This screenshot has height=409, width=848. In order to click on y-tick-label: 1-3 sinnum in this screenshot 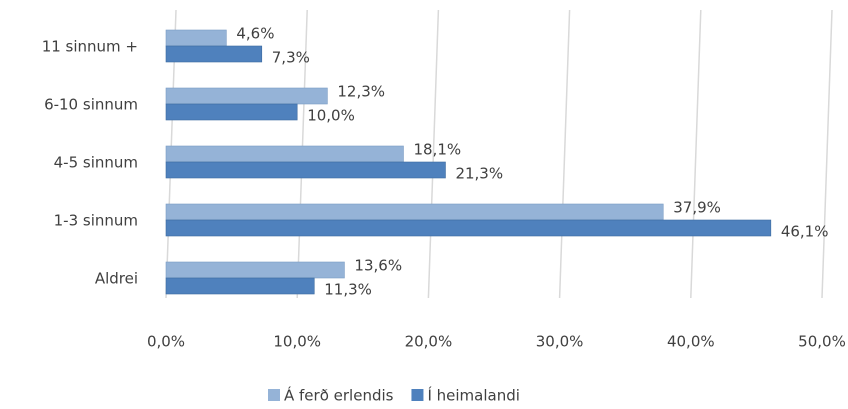, I will do `click(96, 221)`.